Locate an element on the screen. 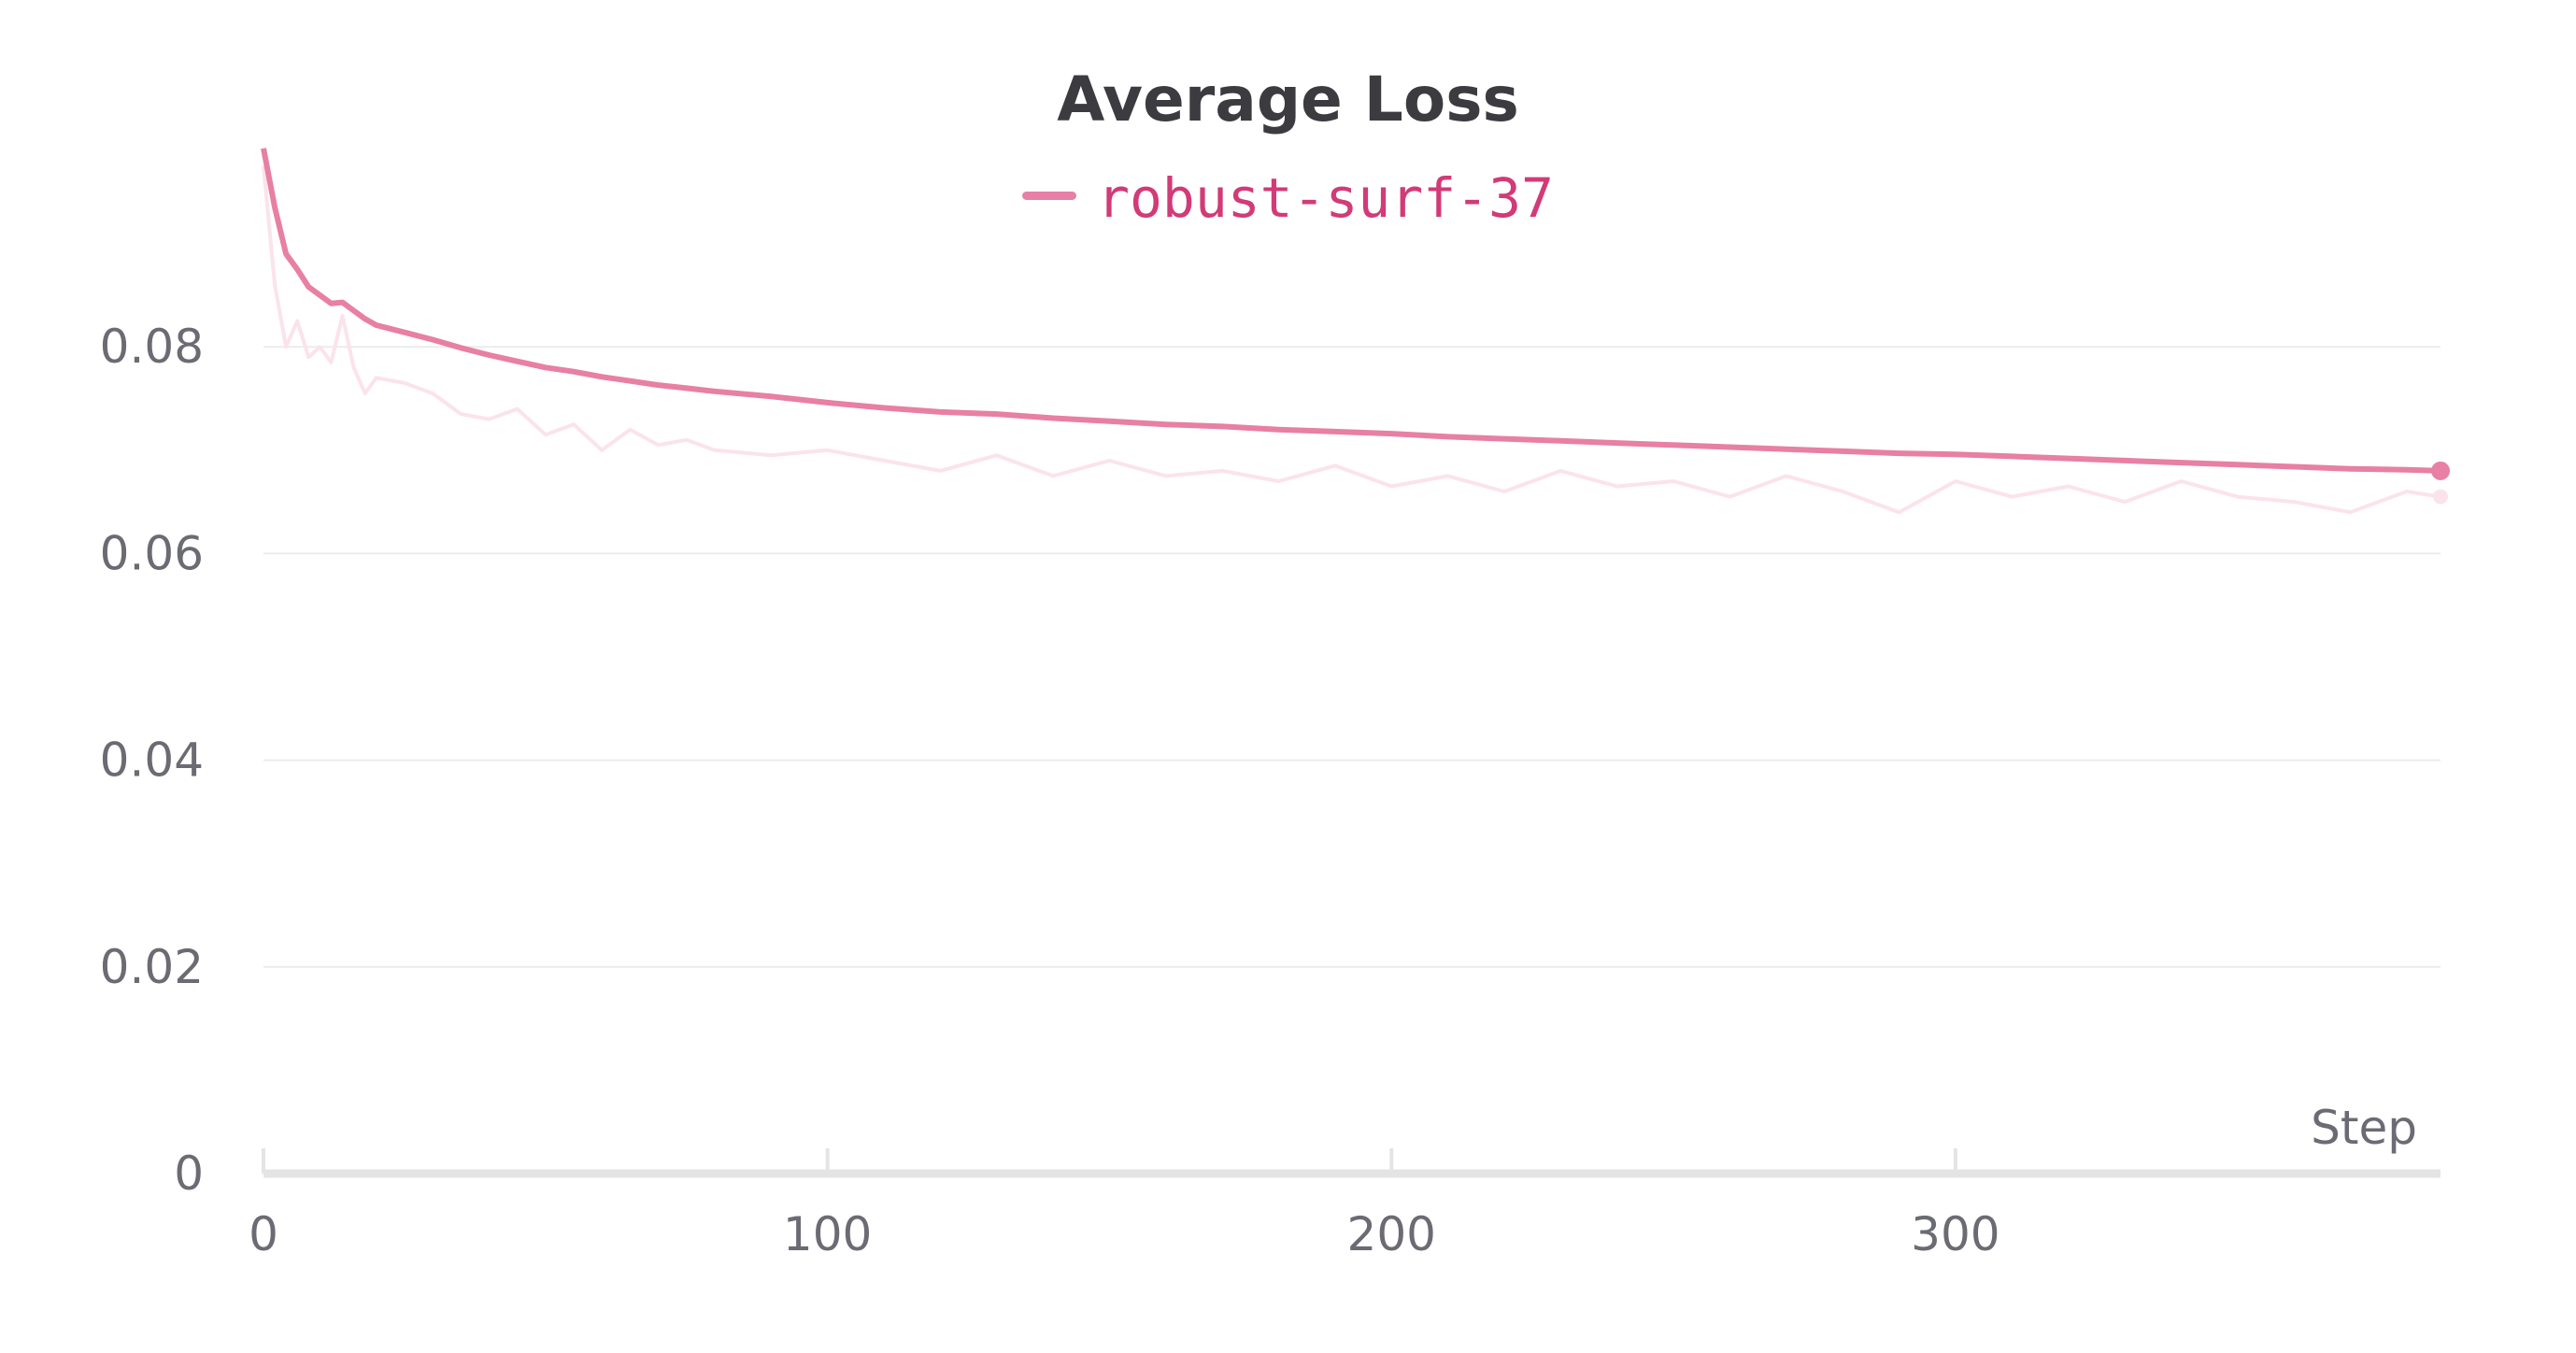 This screenshot has width=2576, height=1353. y-tick-label: 0.06 is located at coordinates (152, 553).